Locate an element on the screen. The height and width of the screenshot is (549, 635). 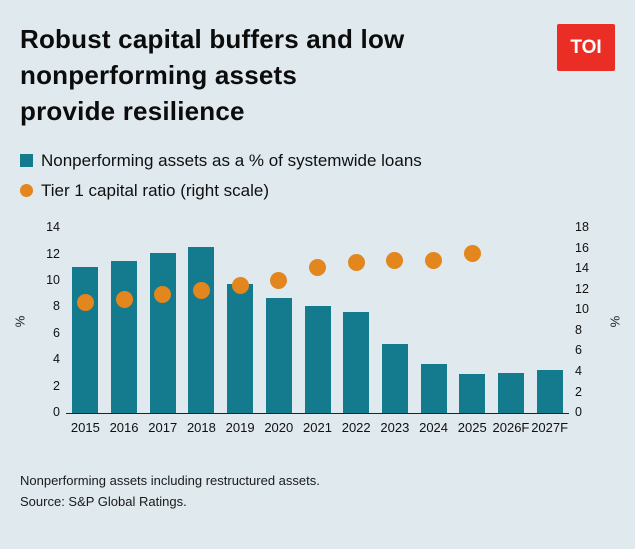
right-axis-title: % is located at coordinates (615, 321).